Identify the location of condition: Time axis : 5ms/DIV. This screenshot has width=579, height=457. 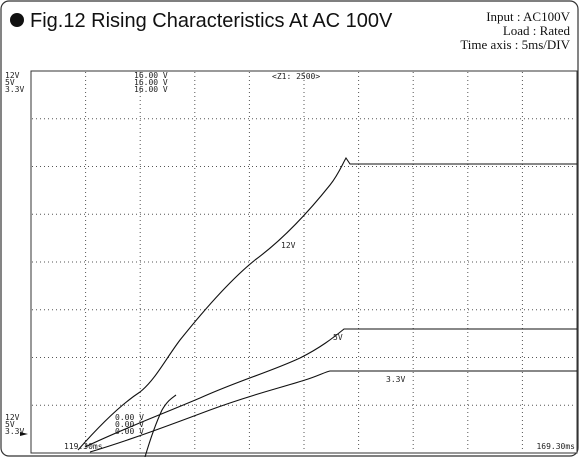
(515, 44).